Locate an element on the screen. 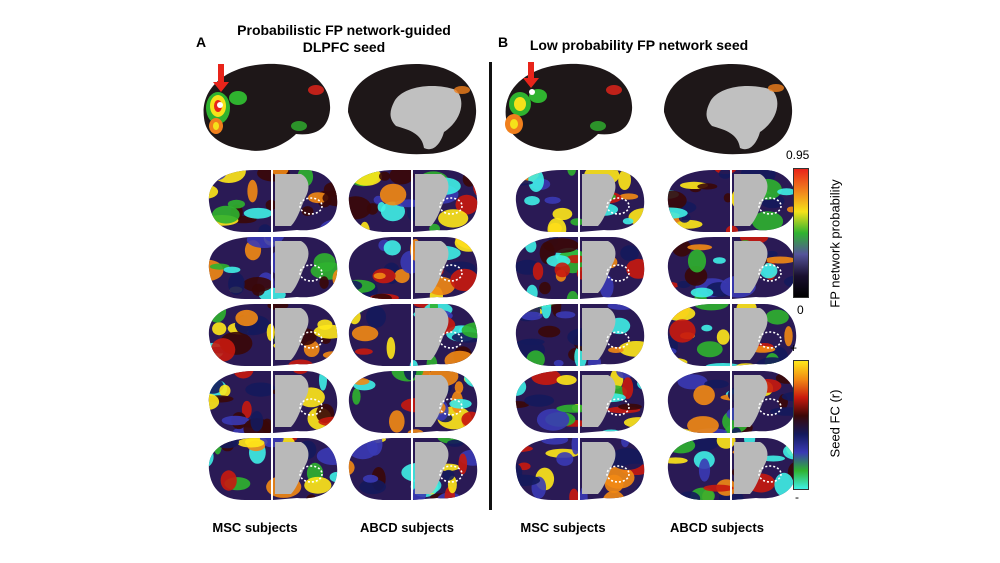 The image size is (1000, 563). panel-b-col1-label: MSC subjects is located at coordinates (563, 527).